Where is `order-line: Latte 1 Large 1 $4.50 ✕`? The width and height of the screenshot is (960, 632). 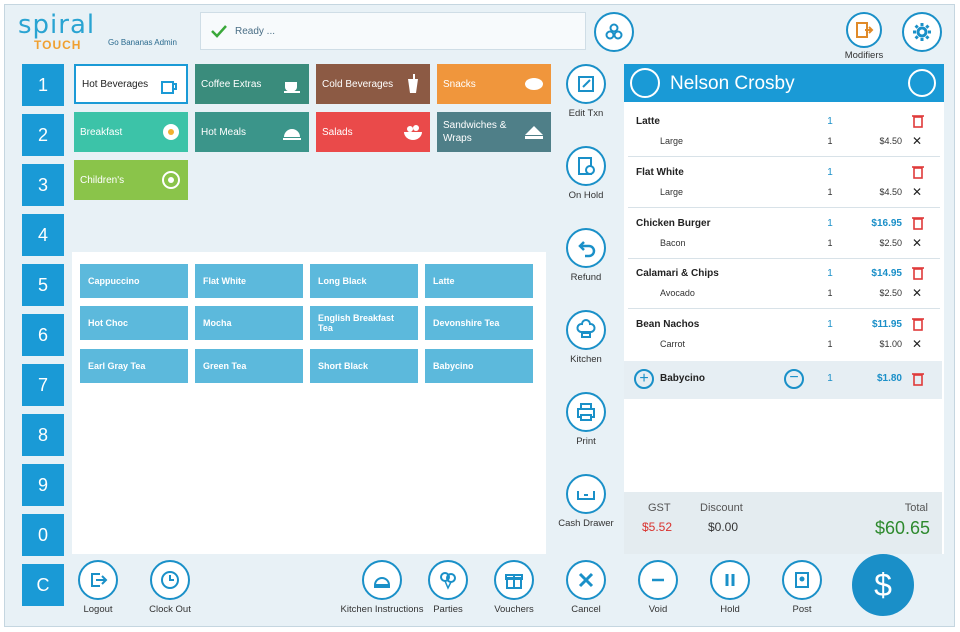
order-line: Latte 1 Large 1 $4.50 ✕ is located at coordinates (783, 134).